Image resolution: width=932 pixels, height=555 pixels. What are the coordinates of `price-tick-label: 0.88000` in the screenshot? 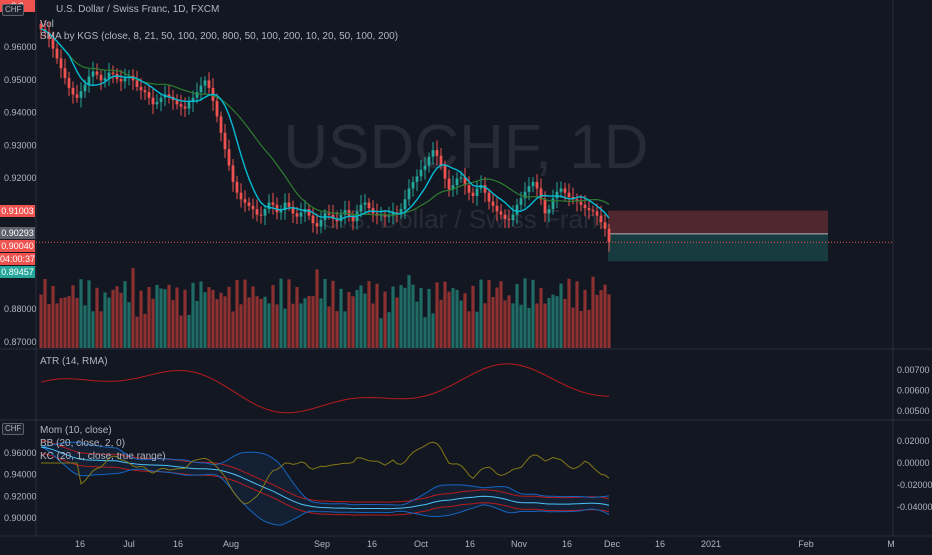 It's located at (20, 309).